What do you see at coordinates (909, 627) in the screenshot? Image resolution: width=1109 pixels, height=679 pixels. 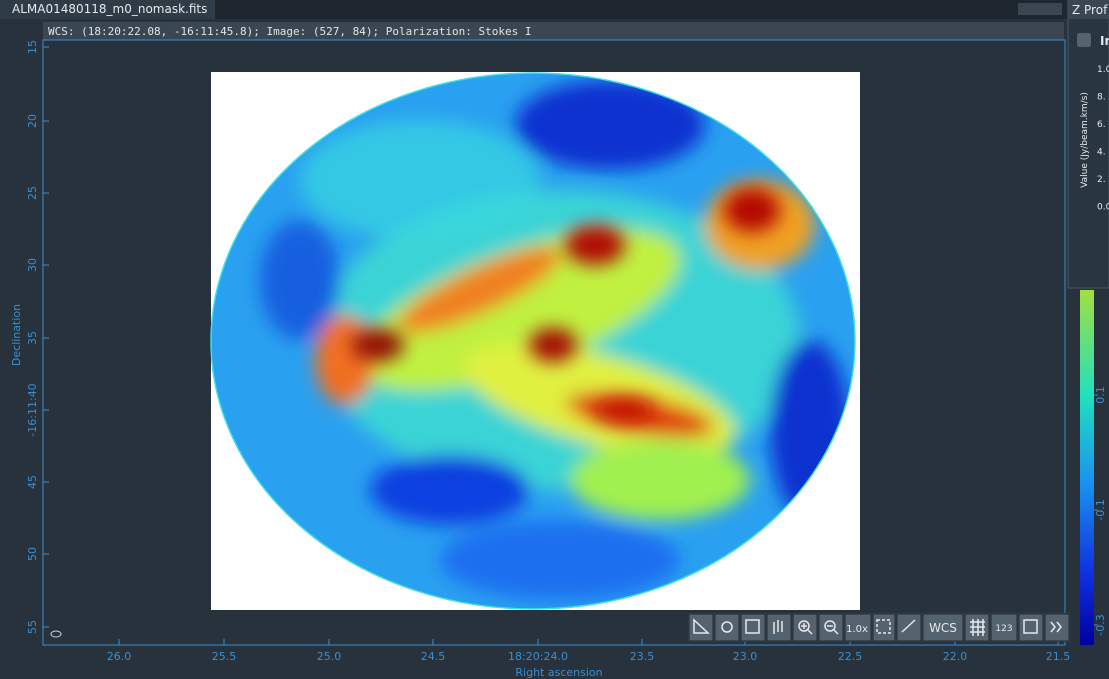 I see `link` at bounding box center [909, 627].